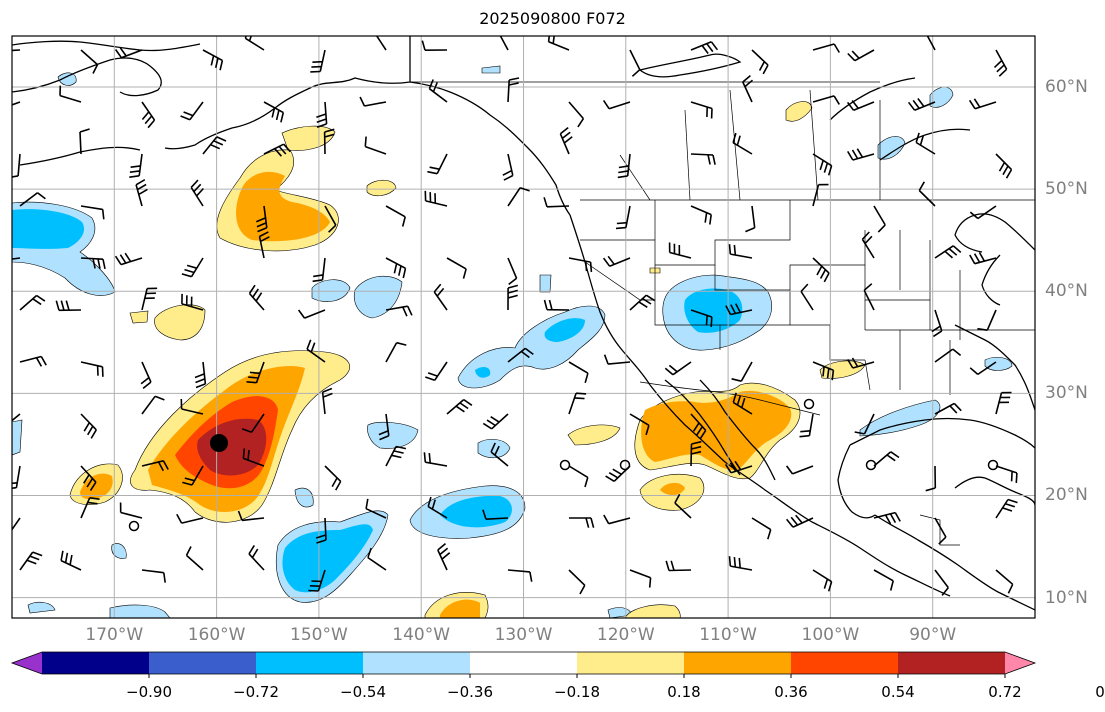 The image size is (1105, 712). Describe the element at coordinates (149, 692) in the screenshot. I see `colorbar-tick-label: −0.90` at that location.